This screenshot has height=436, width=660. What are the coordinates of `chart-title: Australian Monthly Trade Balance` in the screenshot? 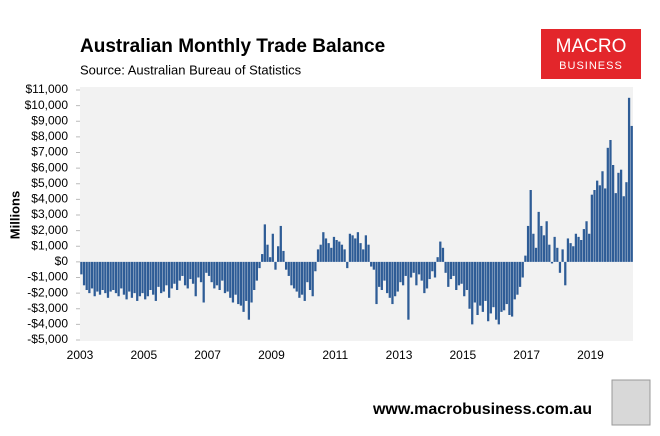 It's located at (232, 46).